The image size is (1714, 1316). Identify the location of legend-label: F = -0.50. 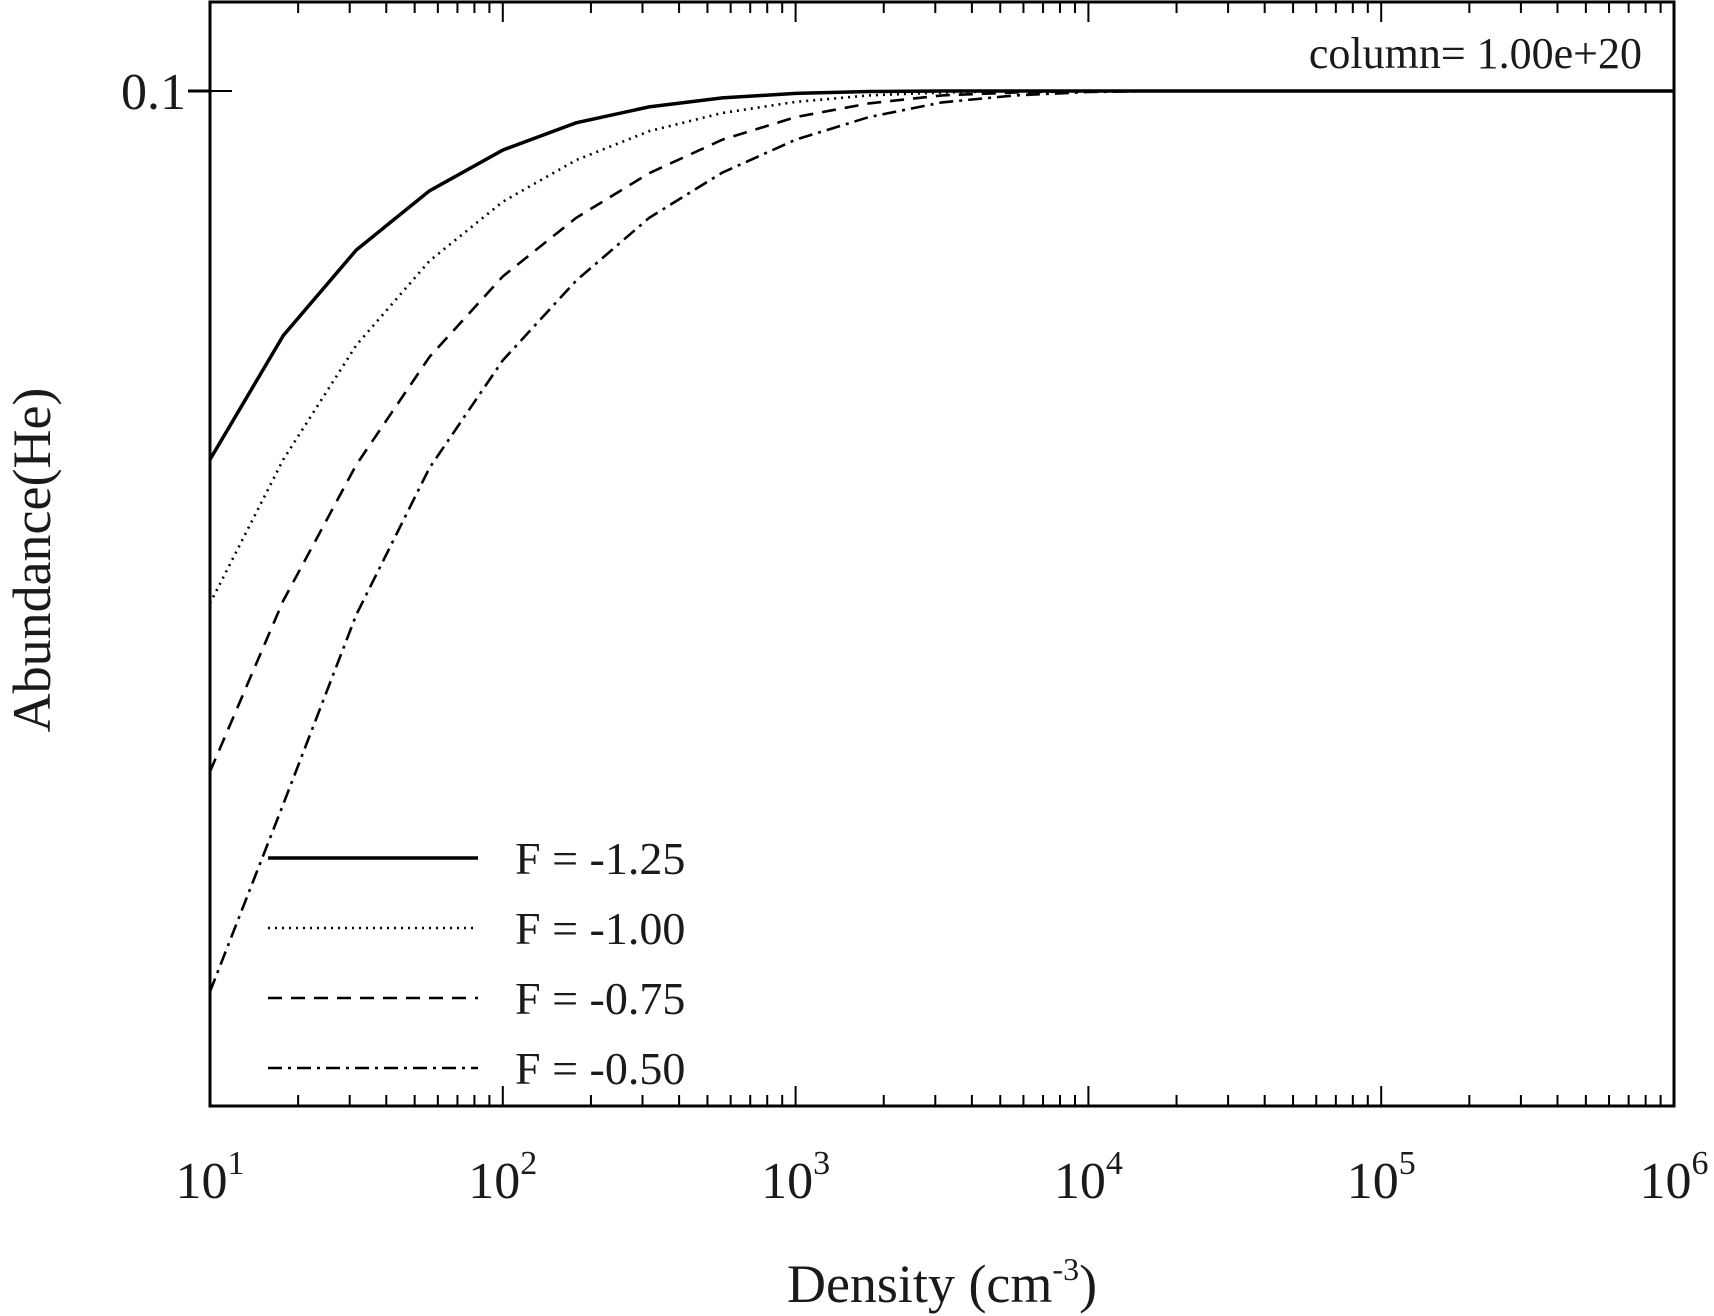
(600, 1068).